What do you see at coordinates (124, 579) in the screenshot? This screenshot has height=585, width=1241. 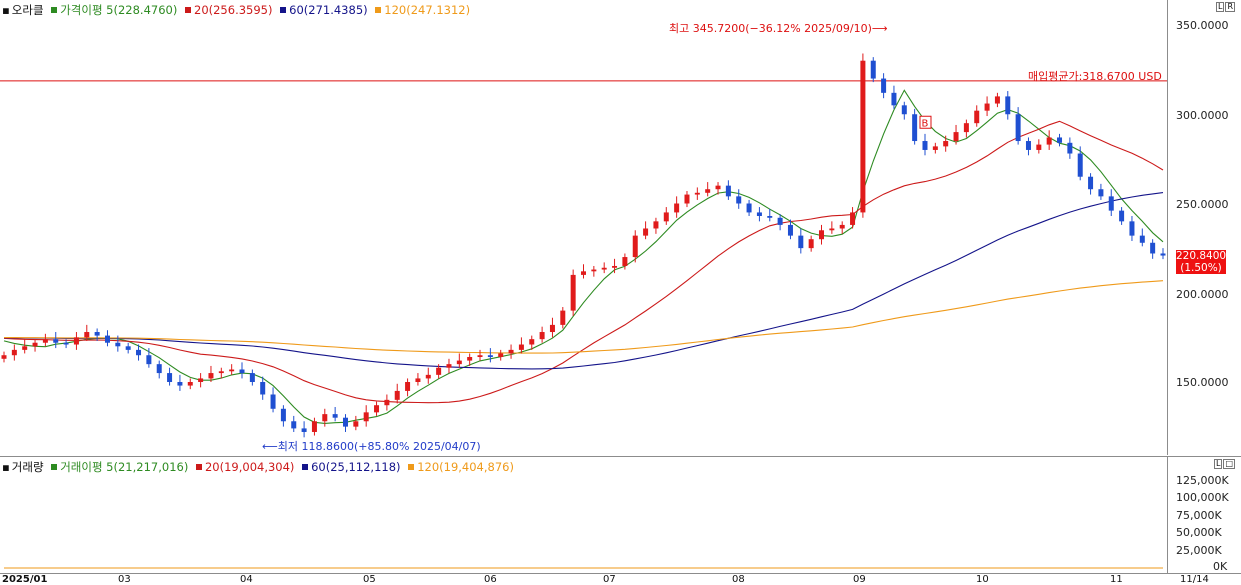 I see `time-tick: 03` at bounding box center [124, 579].